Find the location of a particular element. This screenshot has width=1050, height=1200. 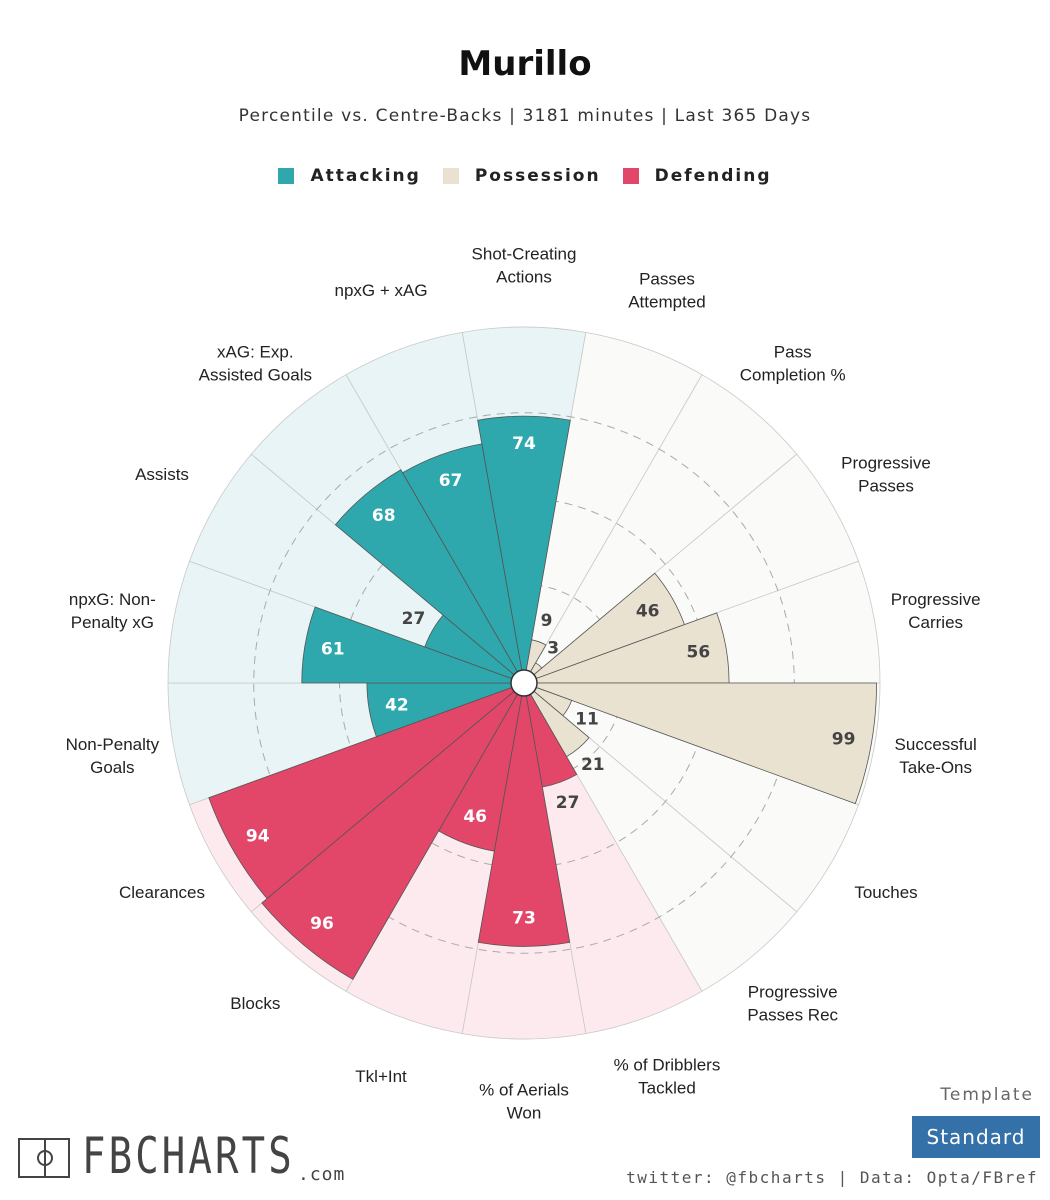

category-label-clearances: Clearances is located at coordinates (162, 892).